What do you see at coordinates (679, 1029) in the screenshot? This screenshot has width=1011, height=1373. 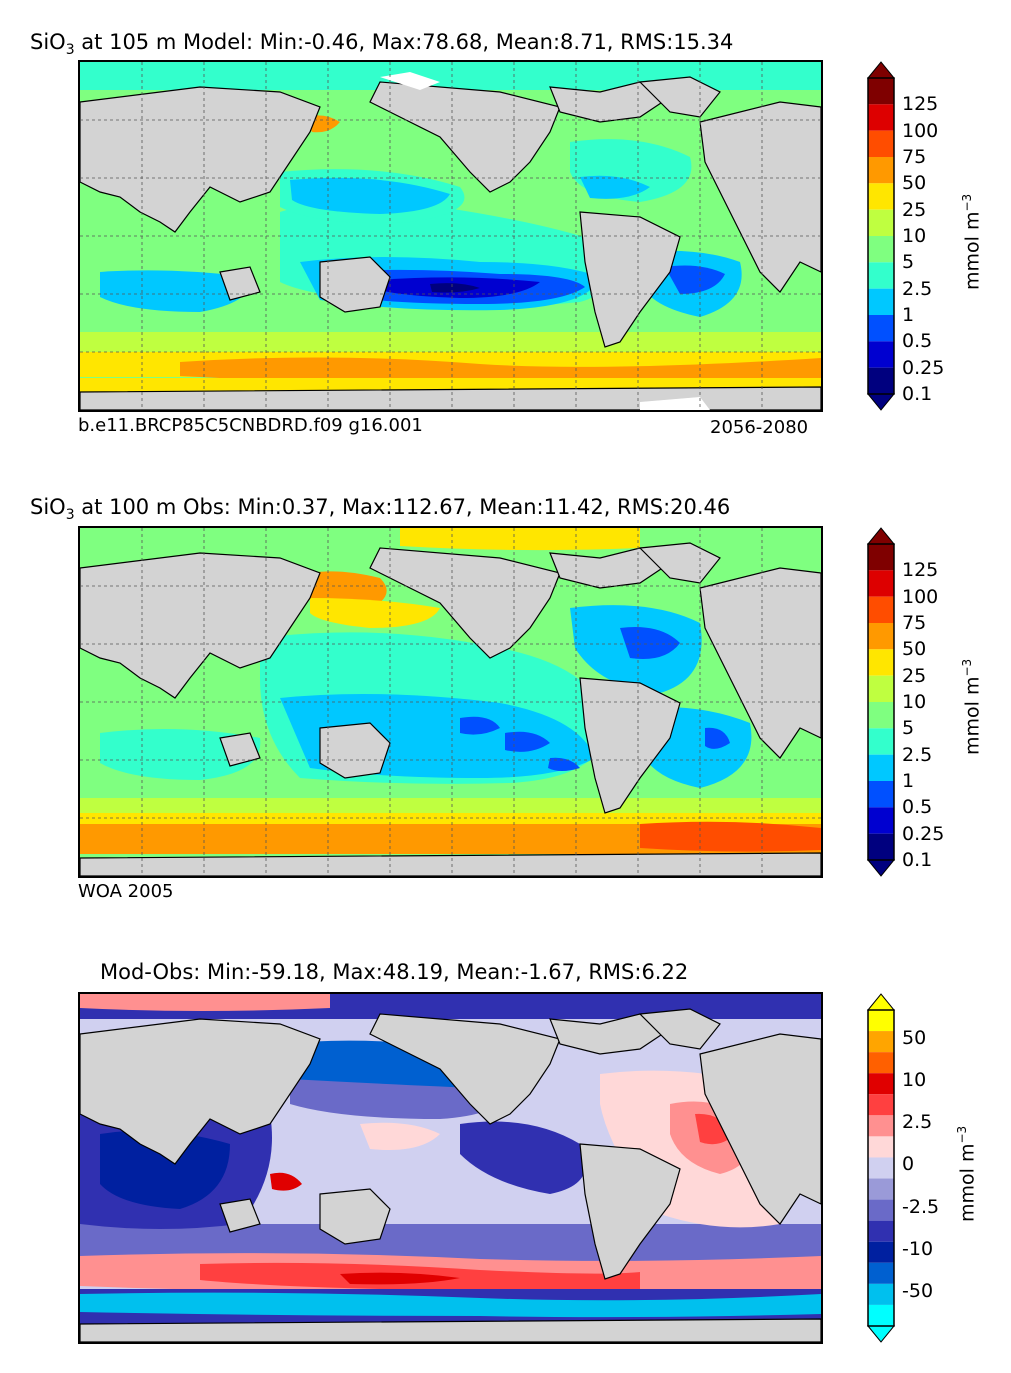 I see `panel3-greenland` at bounding box center [679, 1029].